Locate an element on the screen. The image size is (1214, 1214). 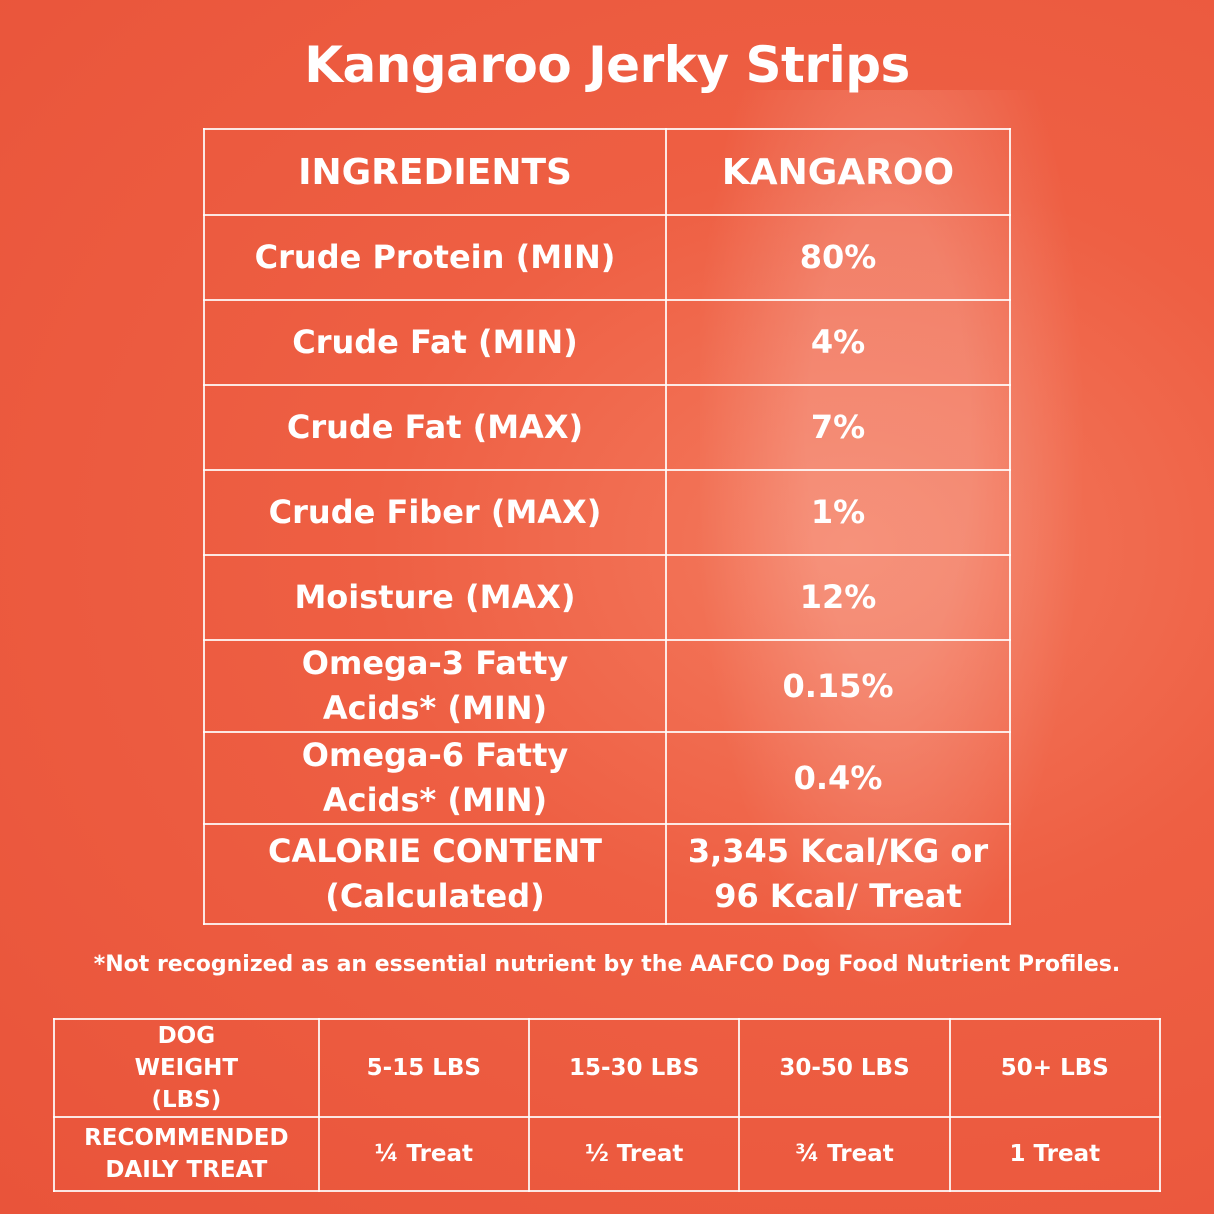
row-label: Moisture (MAX) is located at coordinates (435, 597).